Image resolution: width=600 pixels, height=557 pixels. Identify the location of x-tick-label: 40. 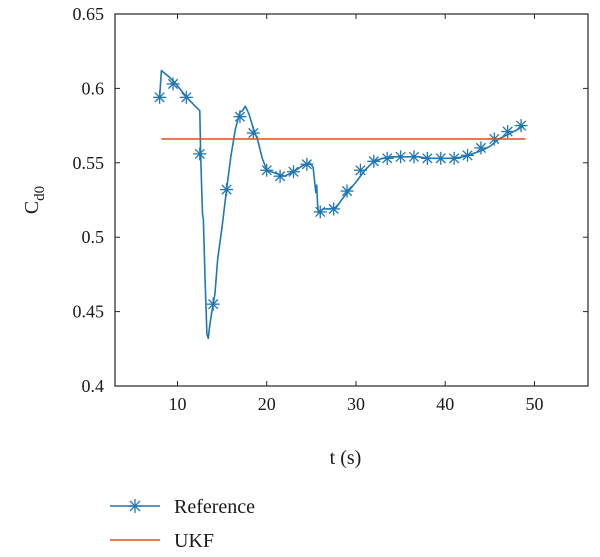
(445, 404).